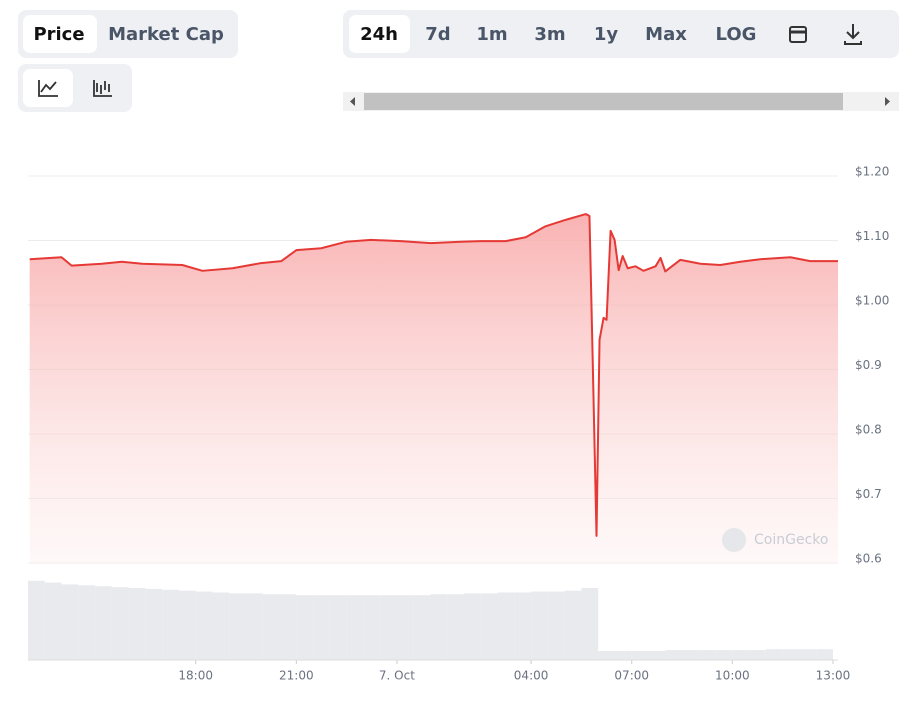  I want to click on y-tick-label: $1.00, so click(872, 301).